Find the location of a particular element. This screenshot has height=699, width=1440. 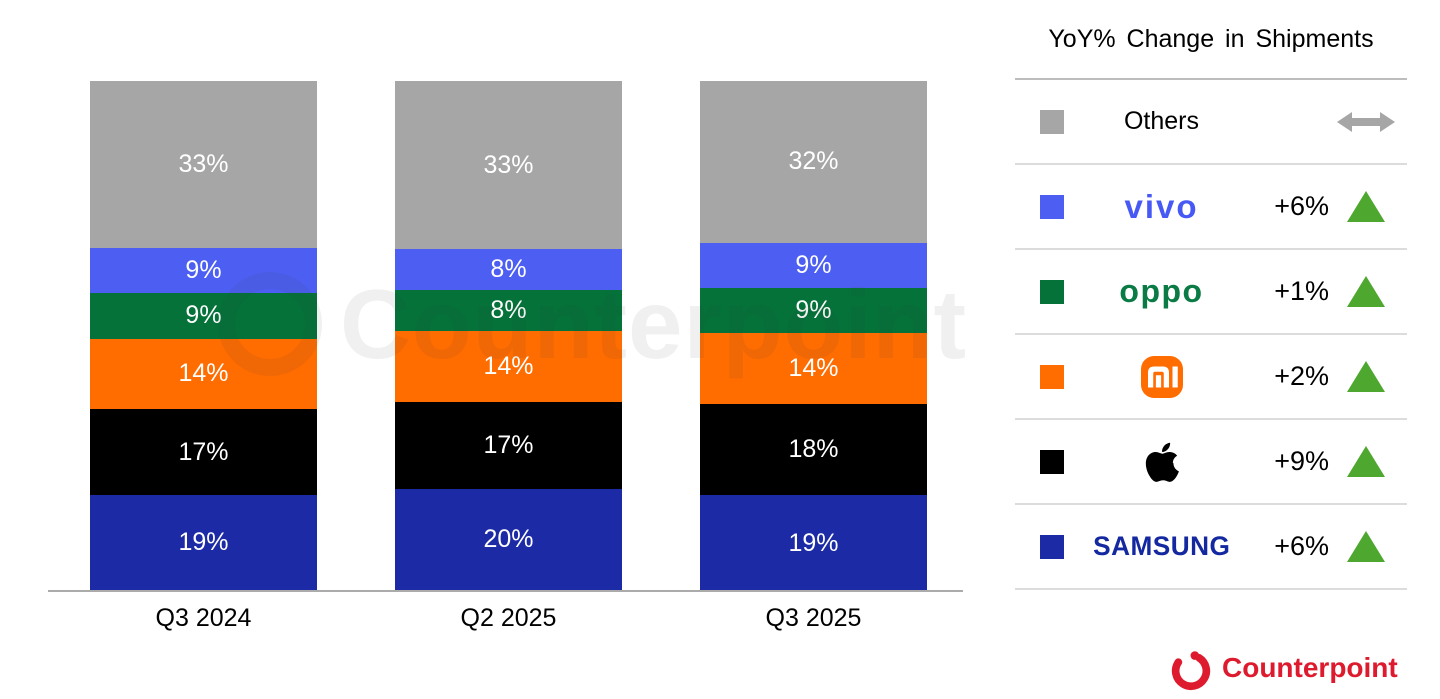

flat-double-arrow-icon is located at coordinates (1366, 121).